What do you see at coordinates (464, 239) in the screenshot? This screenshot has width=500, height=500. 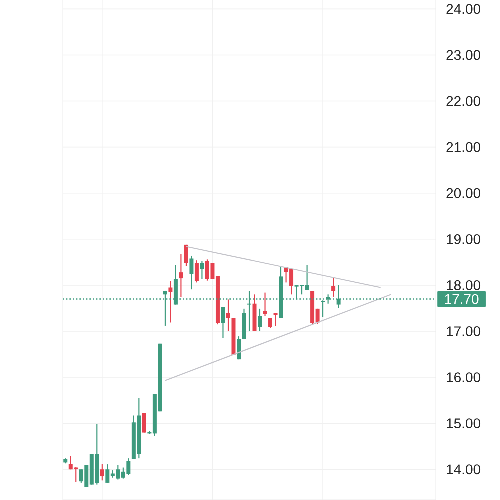 I see `y-tick-label: 19.00` at bounding box center [464, 239].